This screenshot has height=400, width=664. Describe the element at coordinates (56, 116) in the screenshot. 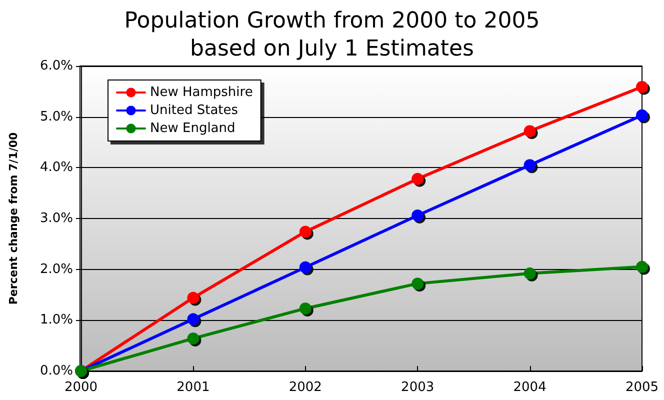

I see `y-tick-label: 5.0%` at that location.